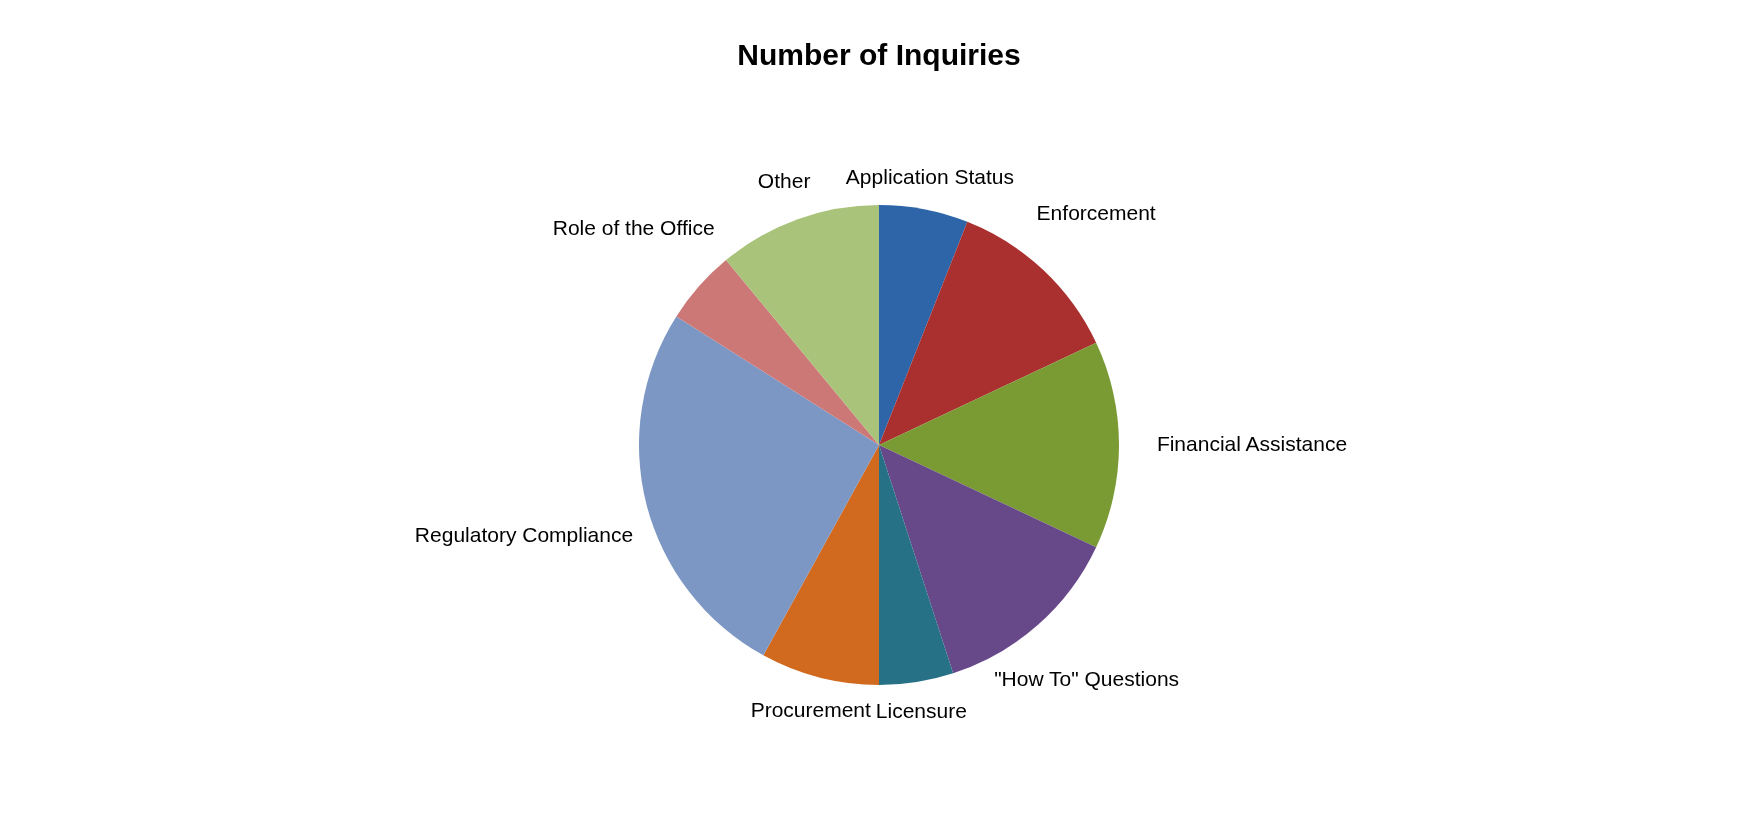 The image size is (1758, 828). What do you see at coordinates (929, 177) in the screenshot?
I see `slice-label: Application Status` at bounding box center [929, 177].